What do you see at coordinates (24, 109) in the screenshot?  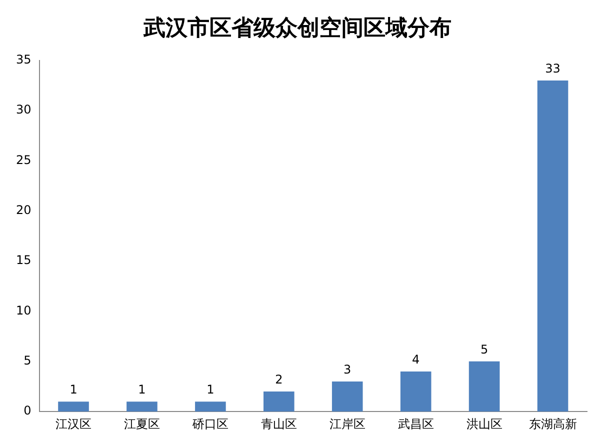 I see `y-tick-label: 30` at bounding box center [24, 109].